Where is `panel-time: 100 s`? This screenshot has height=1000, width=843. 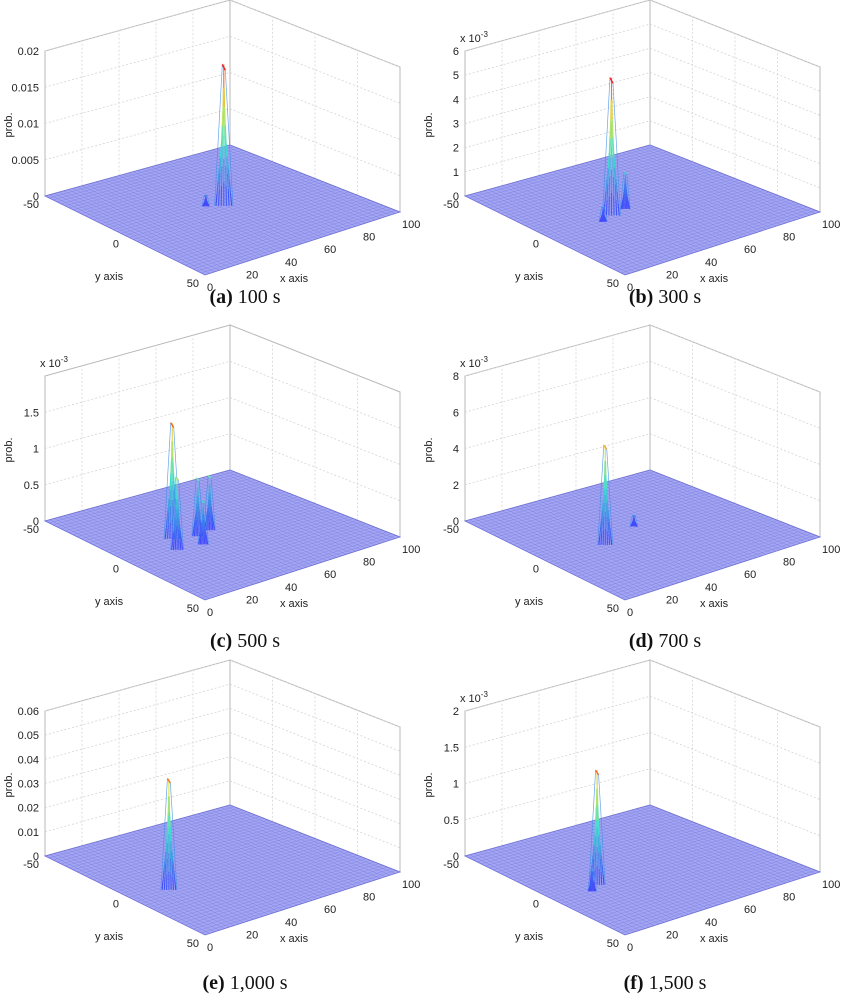 panel-time: 100 s is located at coordinates (256, 297).